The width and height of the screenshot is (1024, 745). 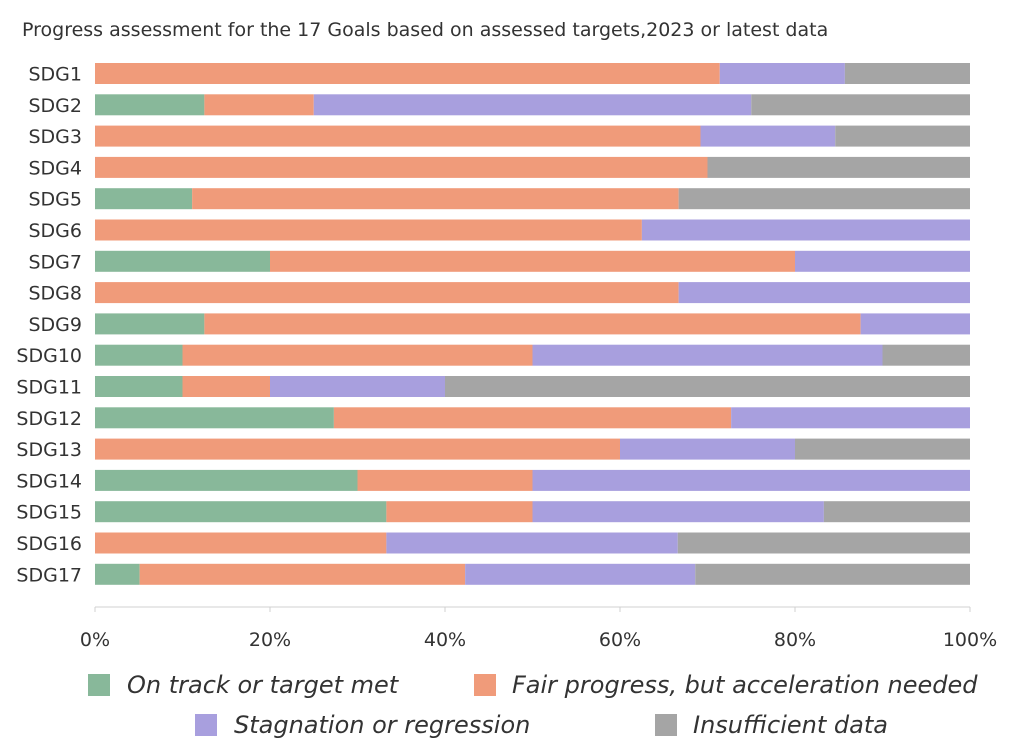 What do you see at coordinates (970, 640) in the screenshot?
I see `x-tick-label: 100%` at bounding box center [970, 640].